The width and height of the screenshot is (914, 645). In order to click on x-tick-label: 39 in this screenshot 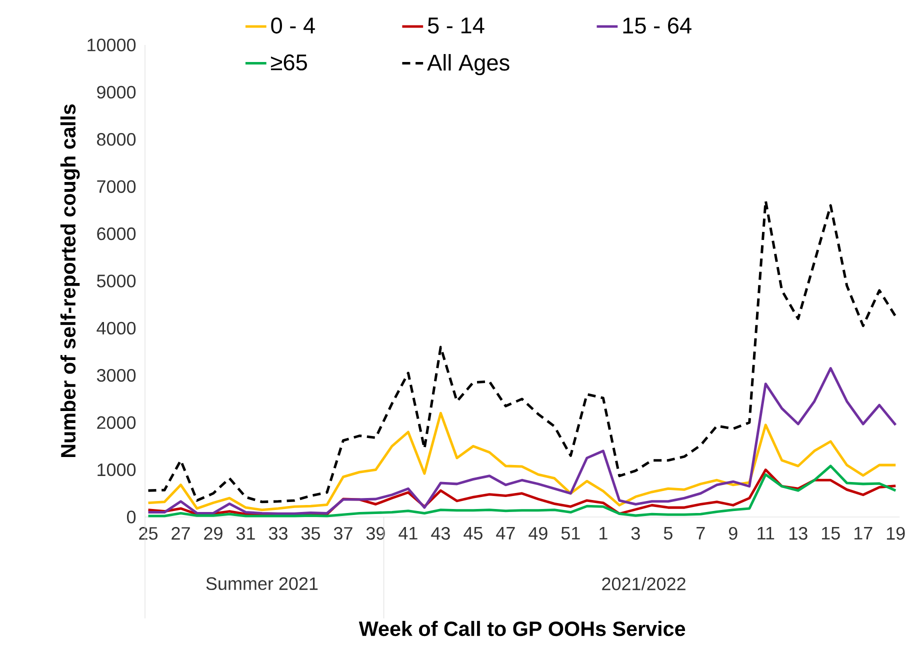, I will do `click(375, 533)`.